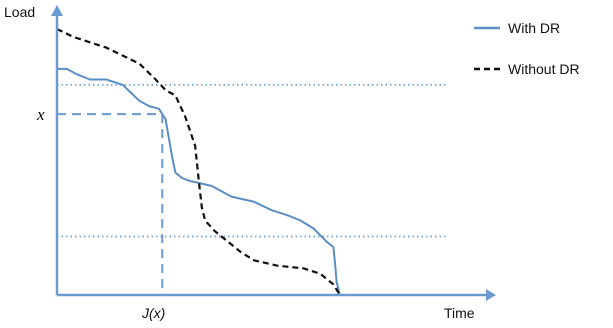 The width and height of the screenshot is (613, 328). Describe the element at coordinates (110, 204) in the screenshot. I see `marker-guides` at that location.